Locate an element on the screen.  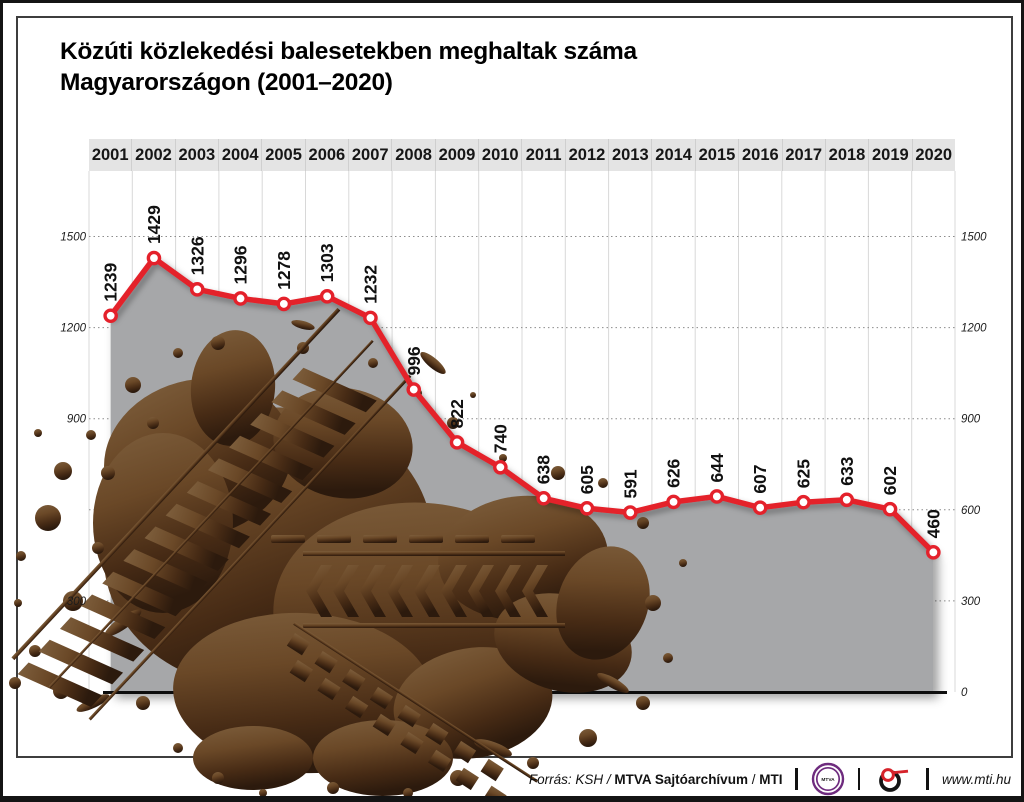
year-label: 2019 is located at coordinates (889, 155).